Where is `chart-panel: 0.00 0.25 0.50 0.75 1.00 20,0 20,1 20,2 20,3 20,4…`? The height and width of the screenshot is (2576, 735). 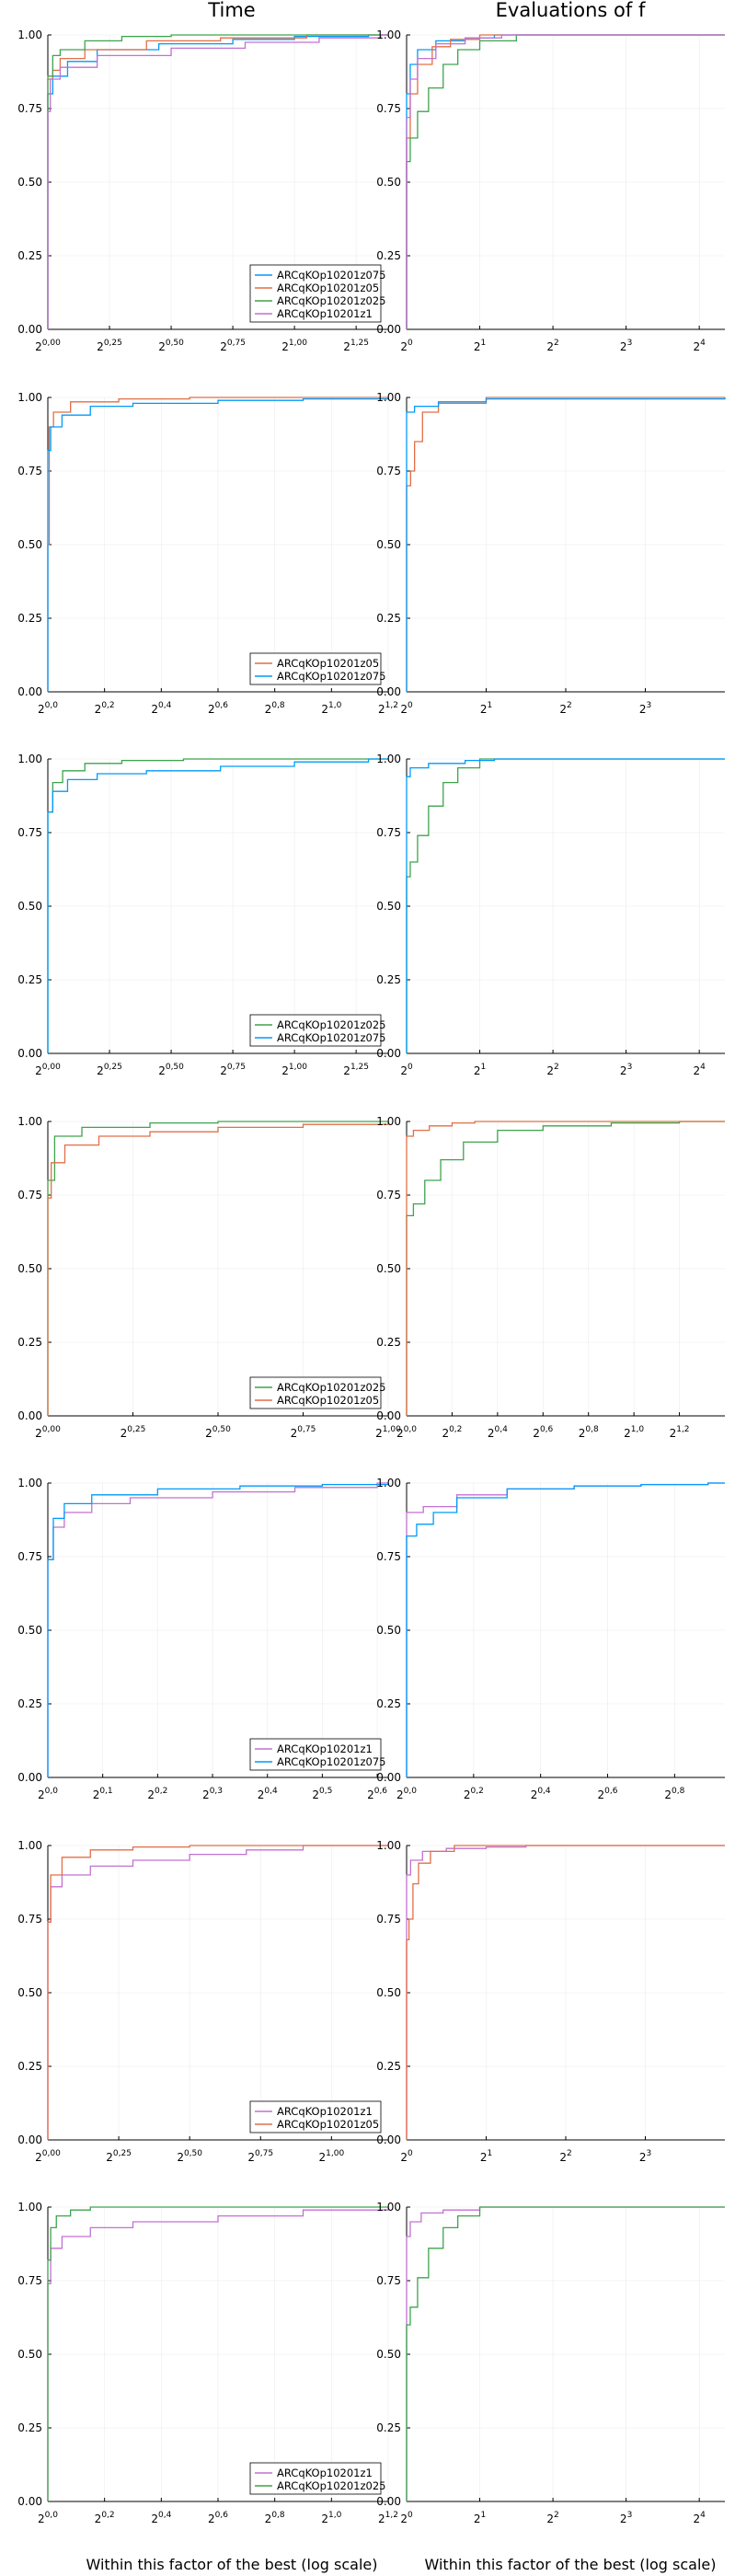
chart-panel: 0.00 0.25 0.50 0.75 1.00 20,0 20,1 20,2 20,3 20,4… is located at coordinates (203, 1639).